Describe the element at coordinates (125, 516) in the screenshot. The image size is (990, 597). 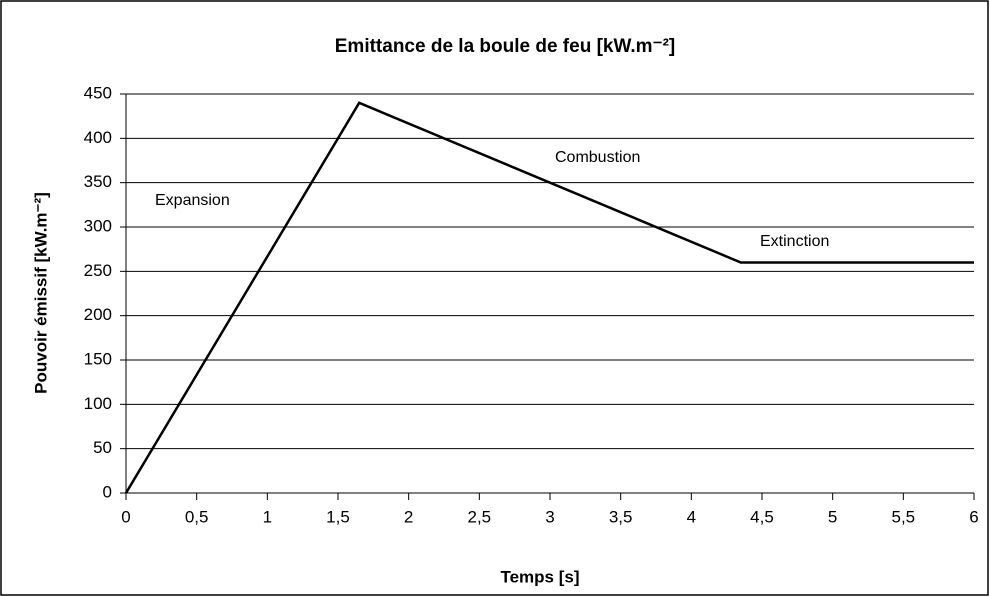
I see `x-tick-label: 0` at that location.